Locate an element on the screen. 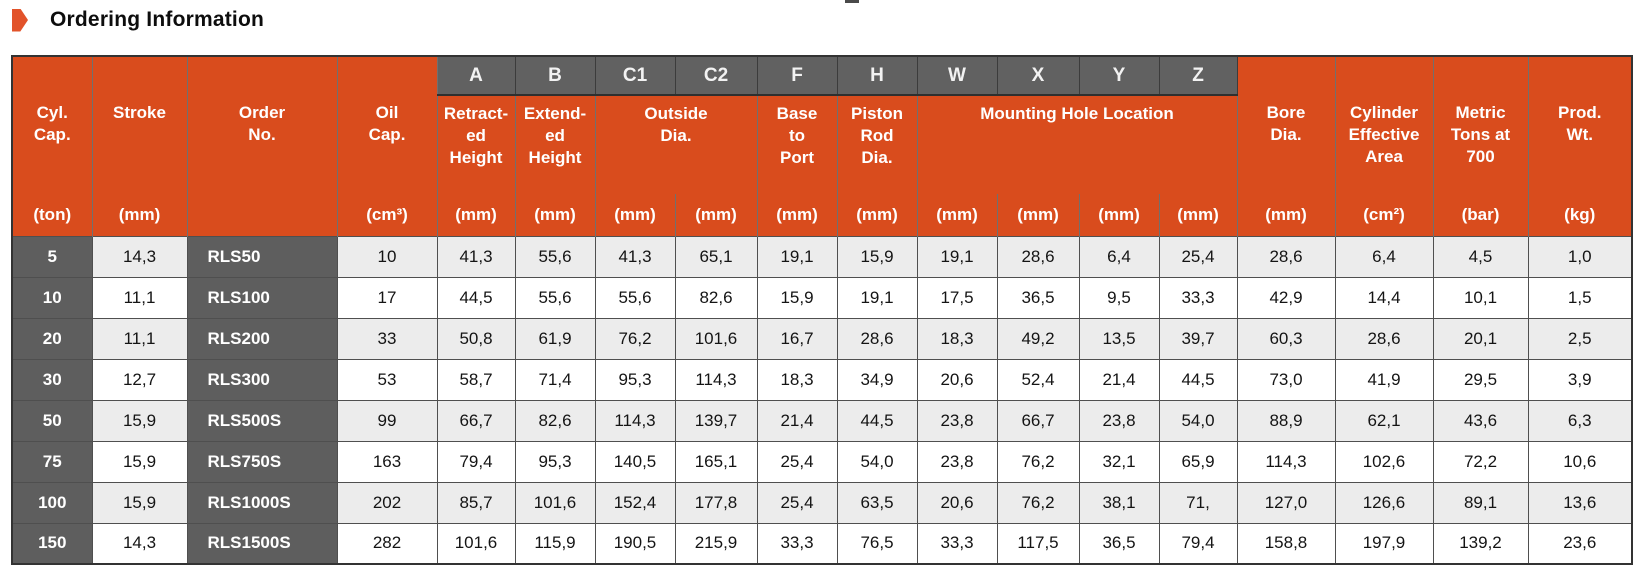 This screenshot has height=586, width=1651. cell-f-base-to-port: 18,3 is located at coordinates (797, 379).